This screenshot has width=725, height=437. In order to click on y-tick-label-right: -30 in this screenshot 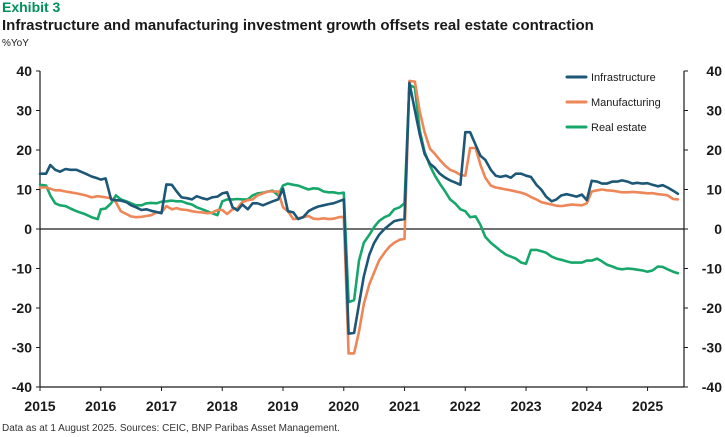, I will do `click(712, 348)`.